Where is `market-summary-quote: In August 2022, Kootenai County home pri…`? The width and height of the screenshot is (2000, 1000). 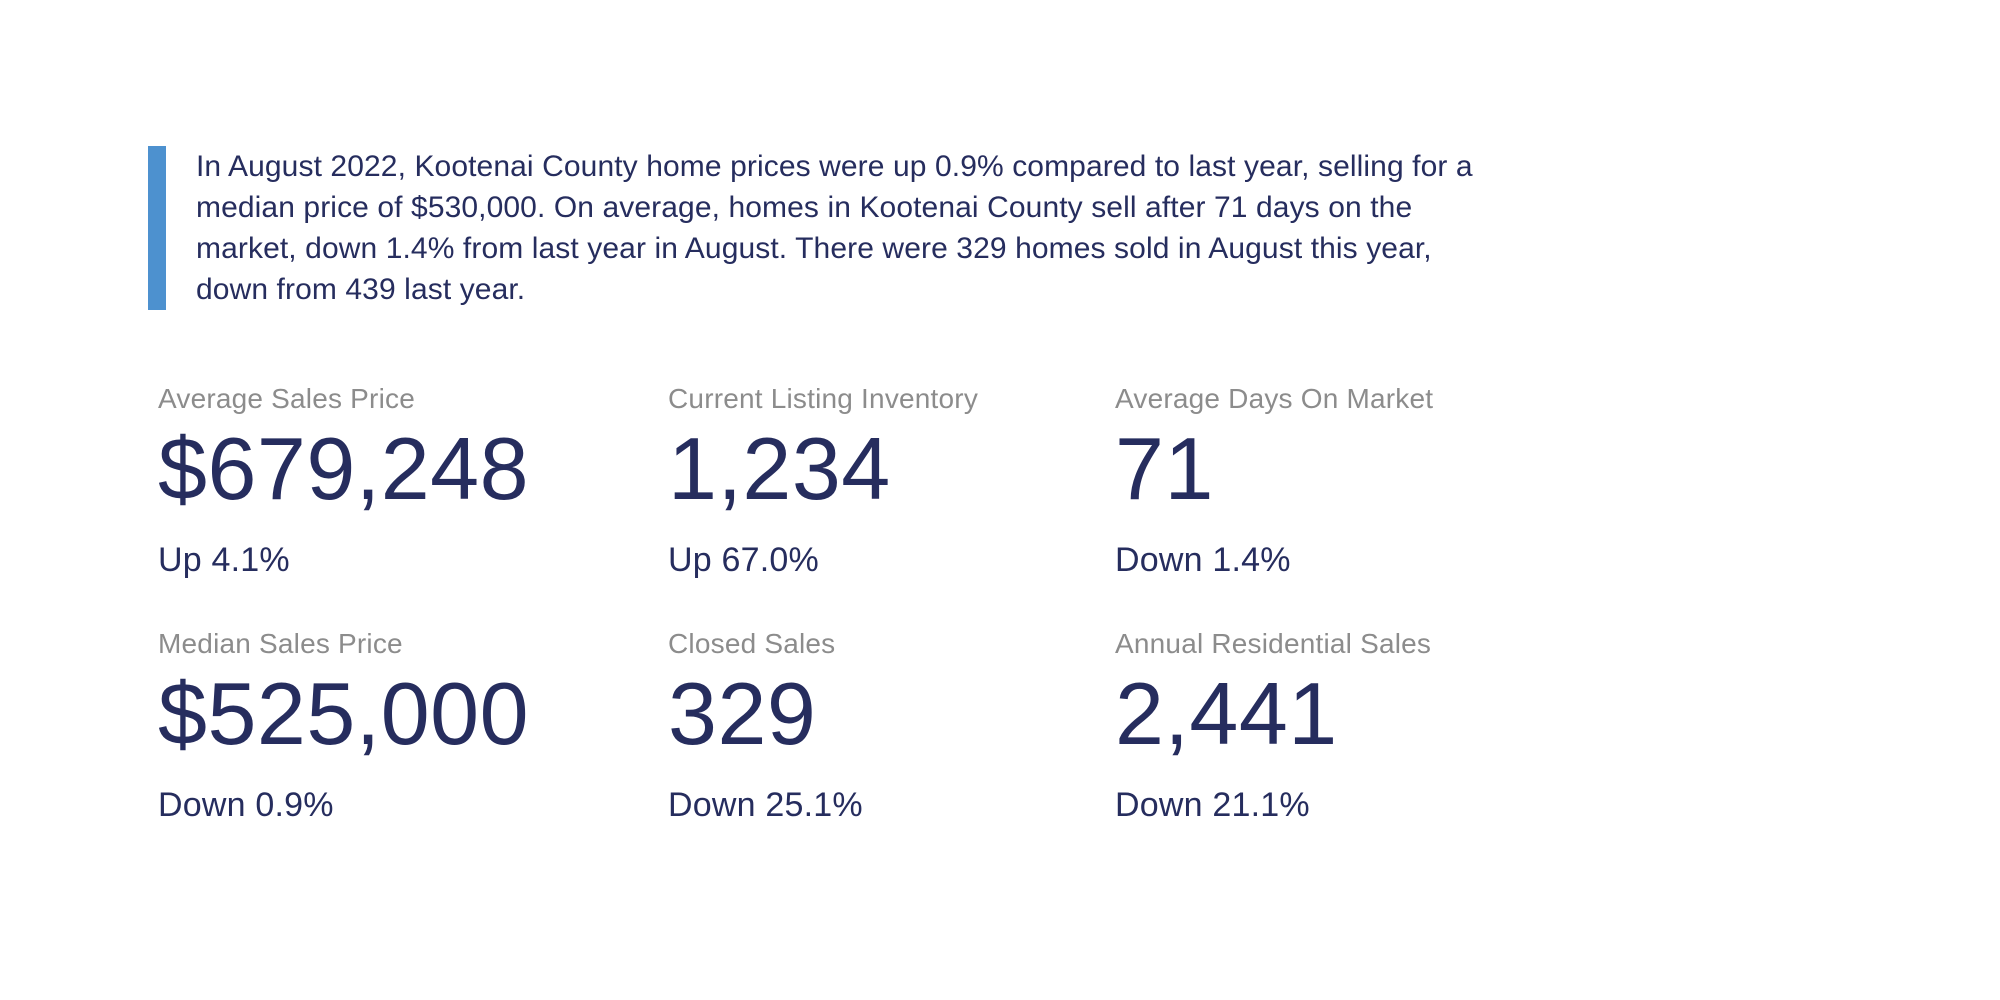
market-summary-quote: In August 2022, Kootenai County home pri… is located at coordinates (814, 228).